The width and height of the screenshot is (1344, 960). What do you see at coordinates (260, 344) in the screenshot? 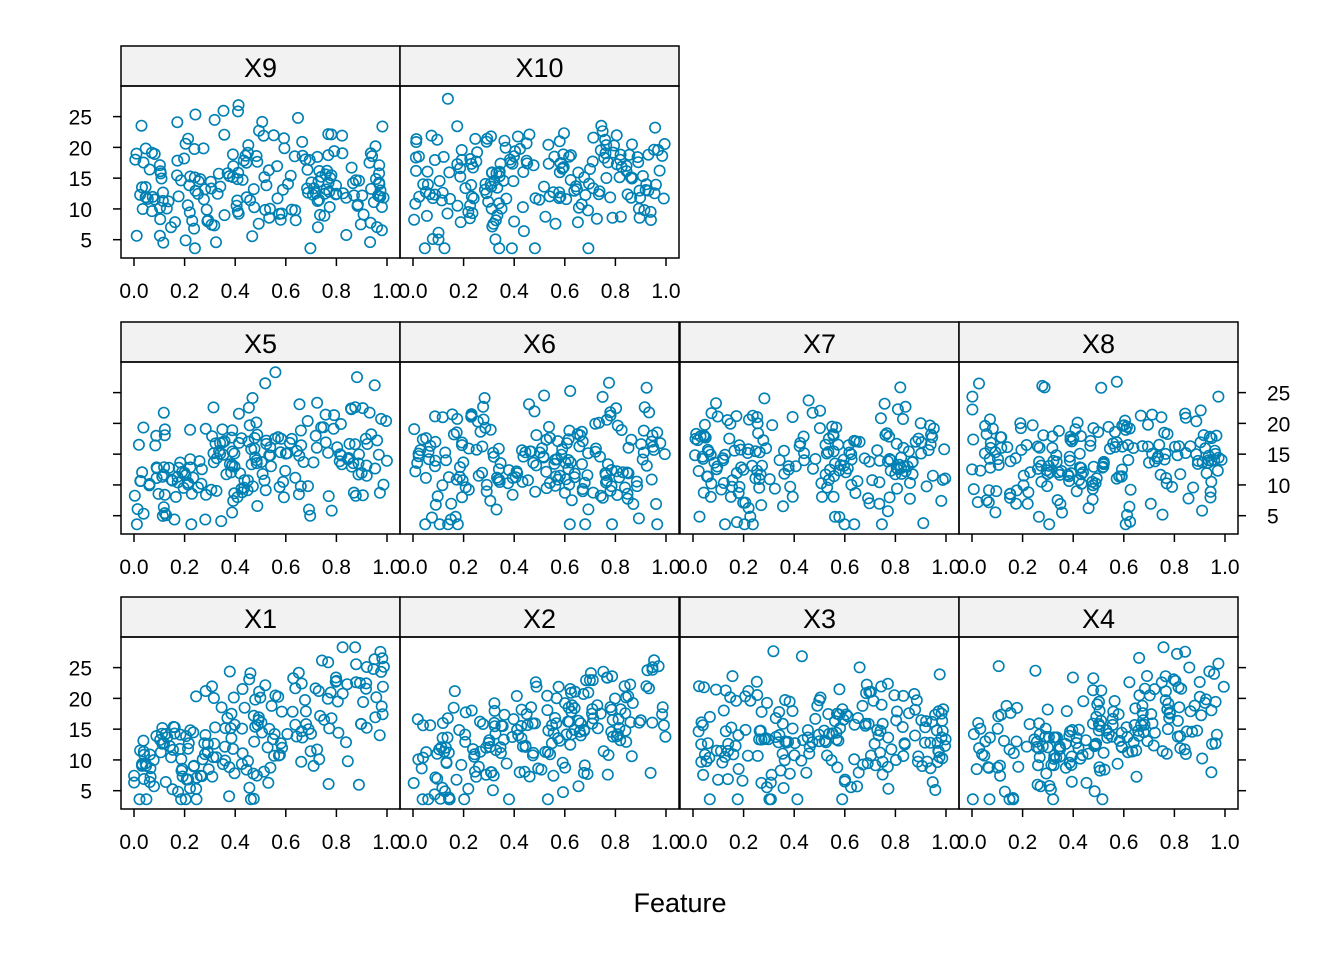
I see `strip-label-x5: X5` at bounding box center [260, 344].